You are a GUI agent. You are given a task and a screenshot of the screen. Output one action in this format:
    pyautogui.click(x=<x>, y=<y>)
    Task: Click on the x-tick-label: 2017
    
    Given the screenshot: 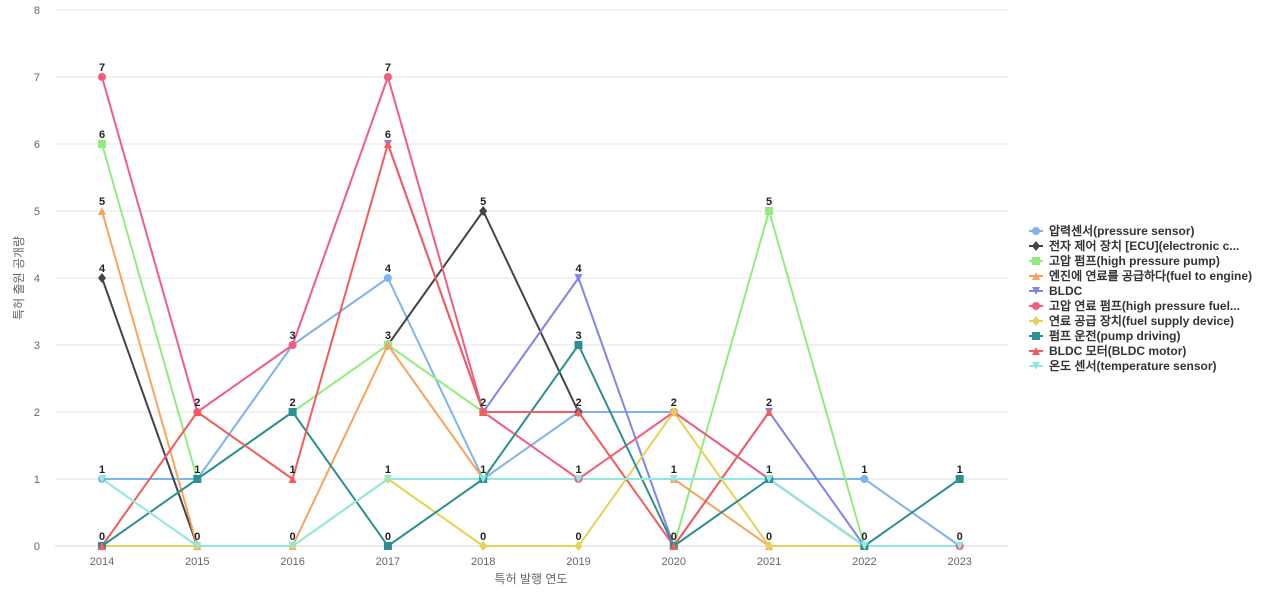 What is the action you would take?
    pyautogui.click(x=388, y=562)
    